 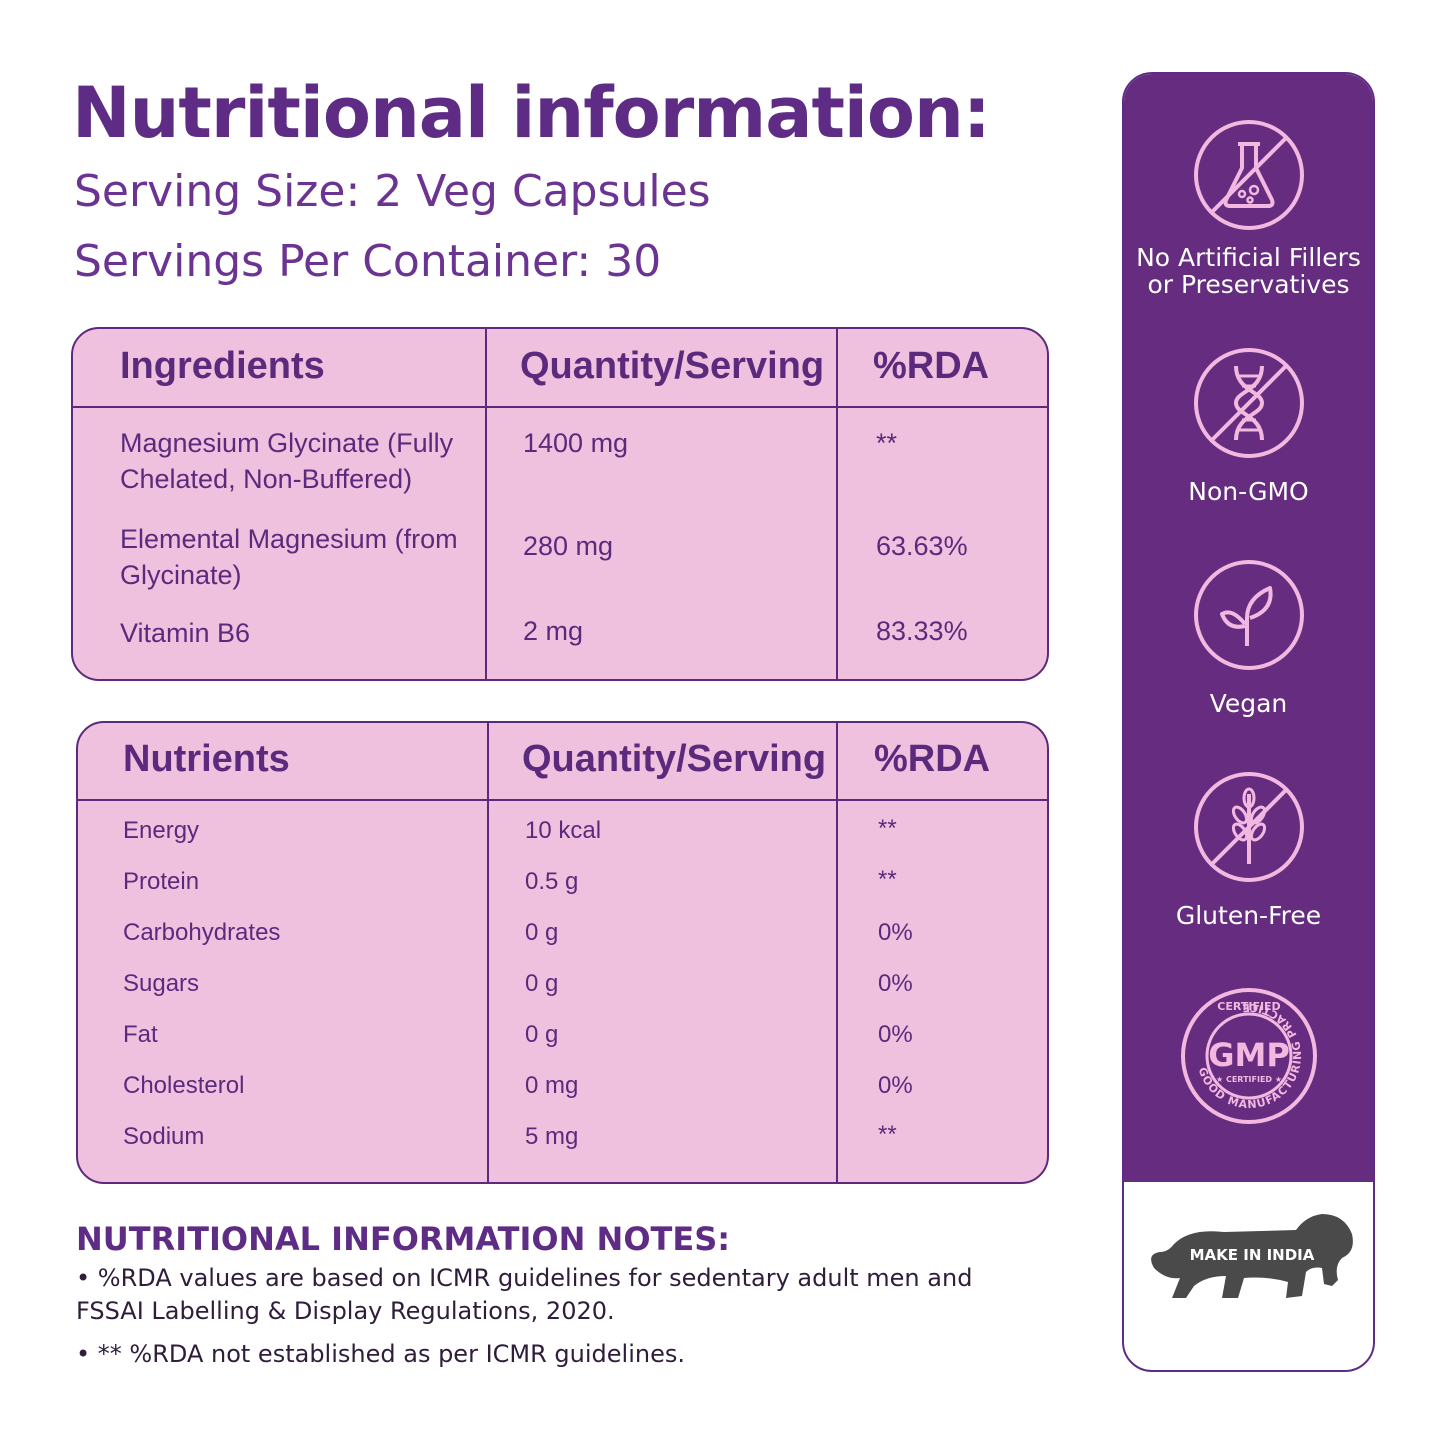 I want to click on flask-no-icon, so click(x=1248, y=175).